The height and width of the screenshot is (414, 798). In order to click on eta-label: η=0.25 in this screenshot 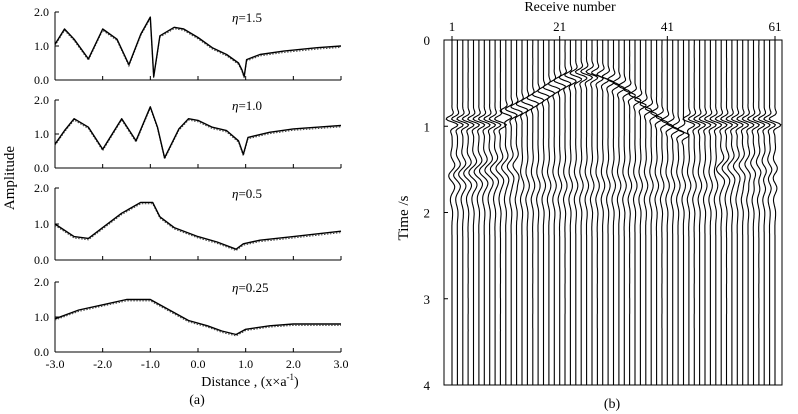, I will do `click(250, 287)`.